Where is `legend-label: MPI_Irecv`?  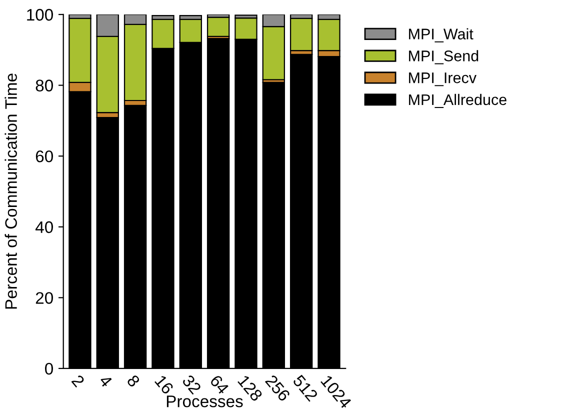 legend-label: MPI_Irecv is located at coordinates (442, 79).